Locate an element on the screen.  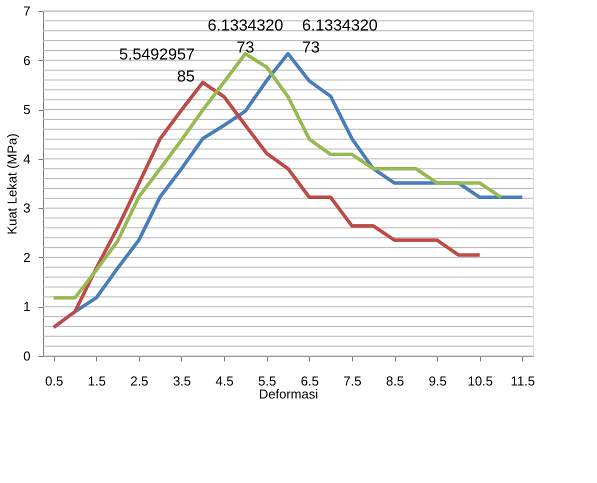
y-tick-label: 4 is located at coordinates (26, 158).